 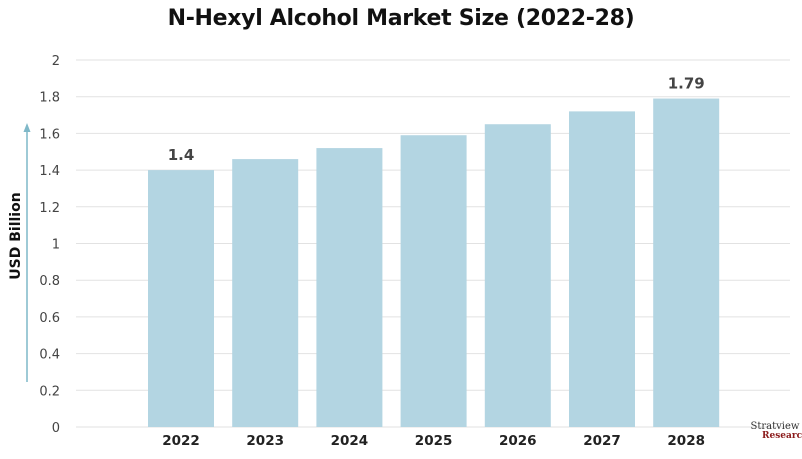 What do you see at coordinates (433, 281) in the screenshot?
I see `bar-2025` at bounding box center [433, 281].